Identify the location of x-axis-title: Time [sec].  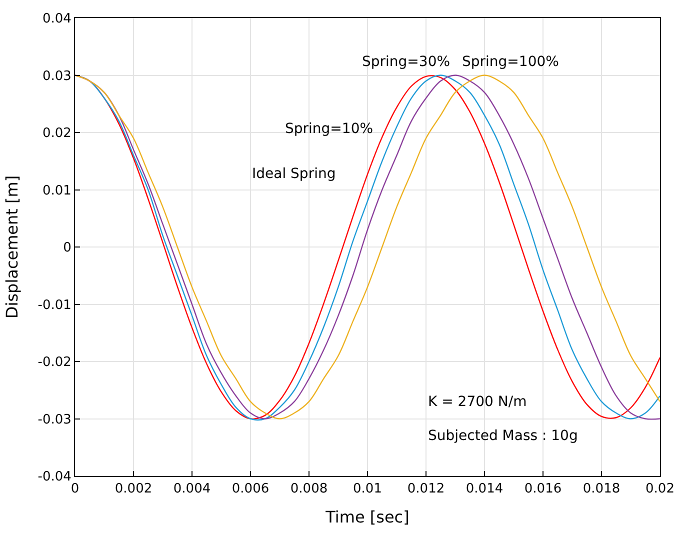
(367, 516).